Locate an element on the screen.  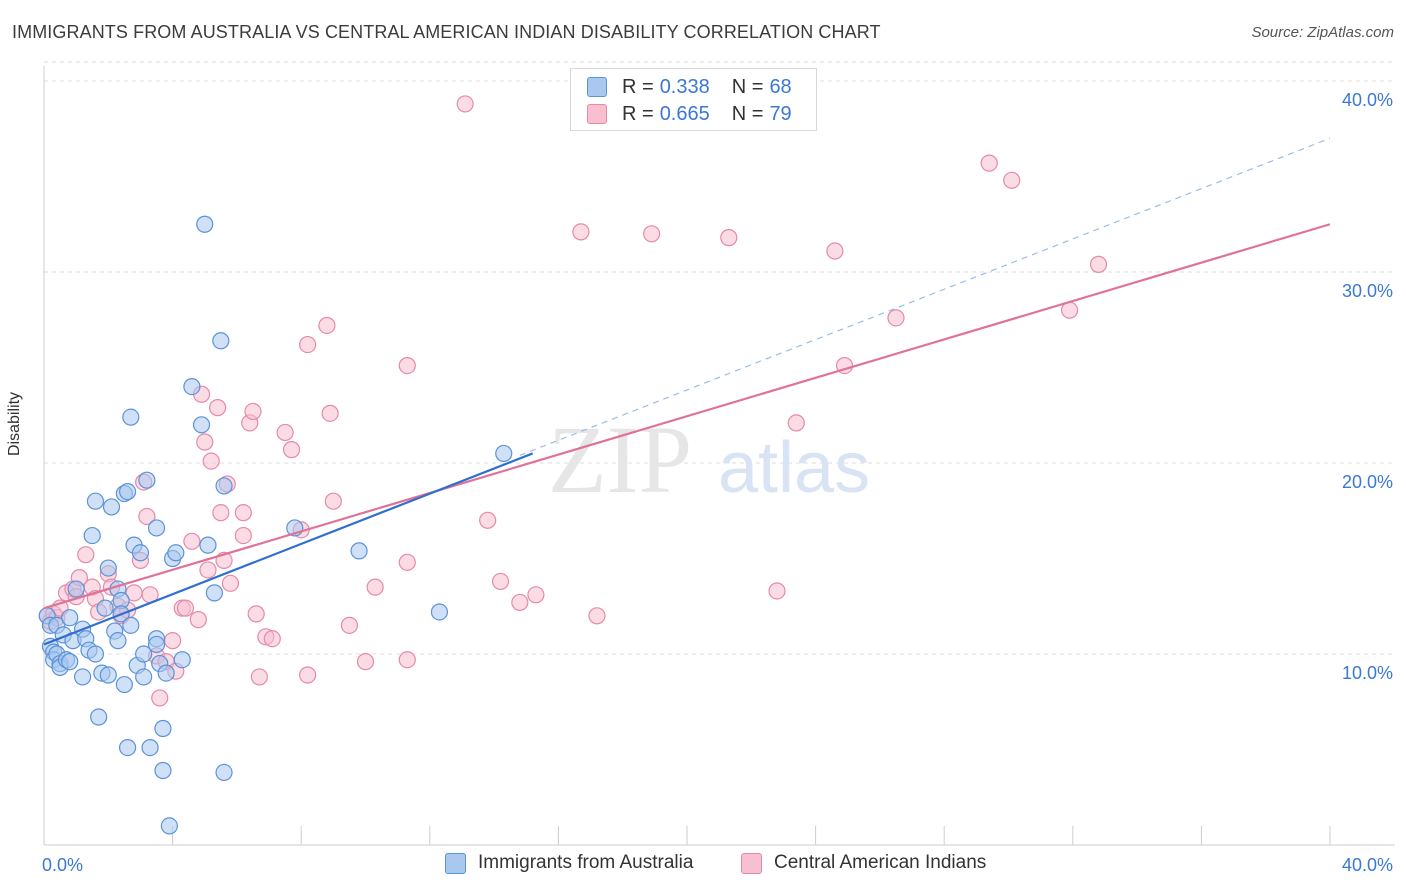
legend-item-central-american: Central American Indians is located at coordinates (863, 863).